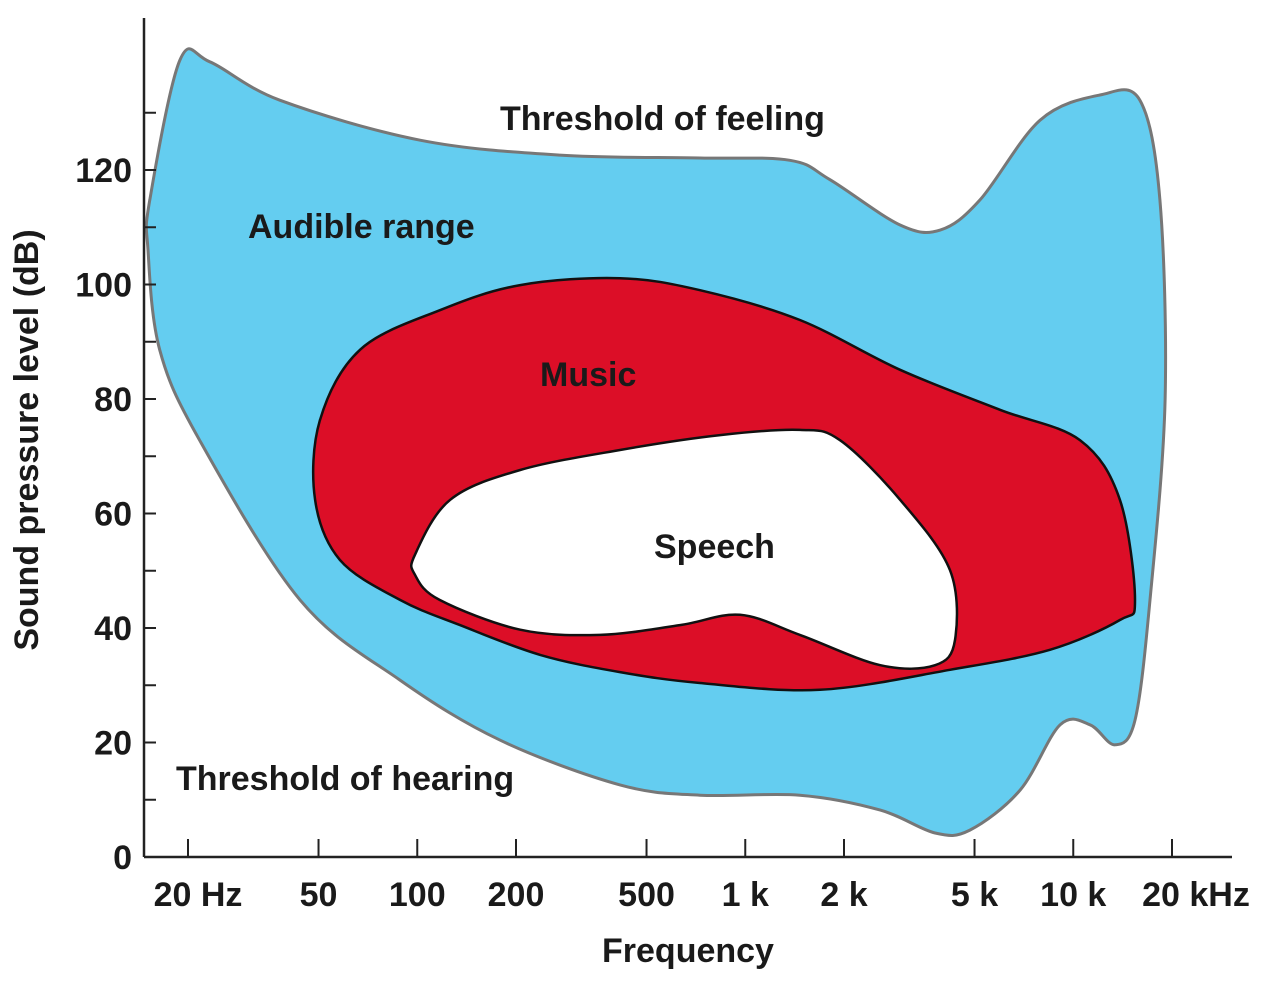 The width and height of the screenshot is (1278, 990). Describe the element at coordinates (113, 629) in the screenshot. I see `y-tick-label: 40` at that location.